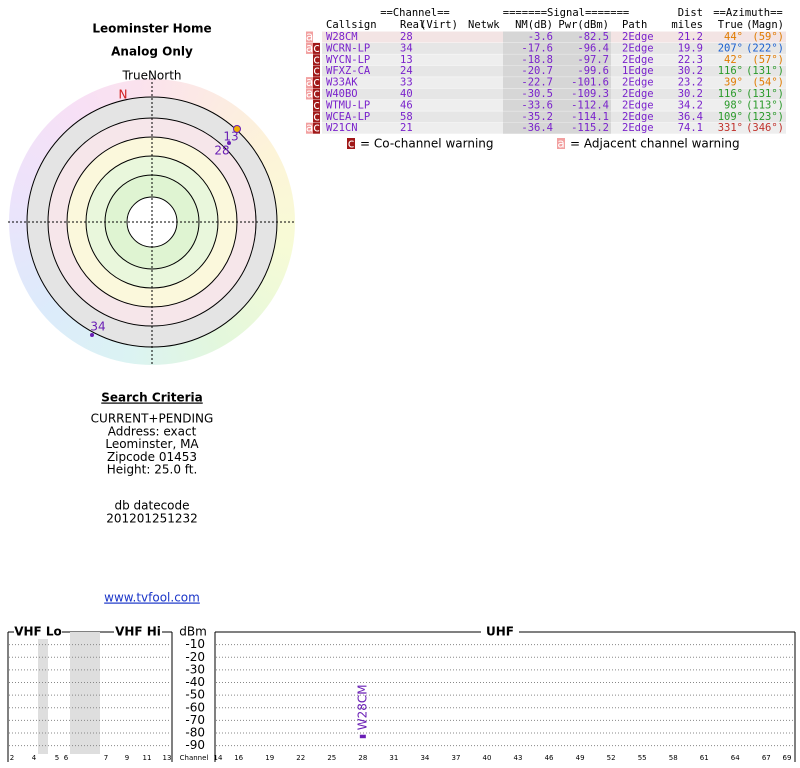 The height and width of the screenshot is (768, 800). Describe the element at coordinates (152, 431) in the screenshot. I see `search-line: Address: exact` at that location.